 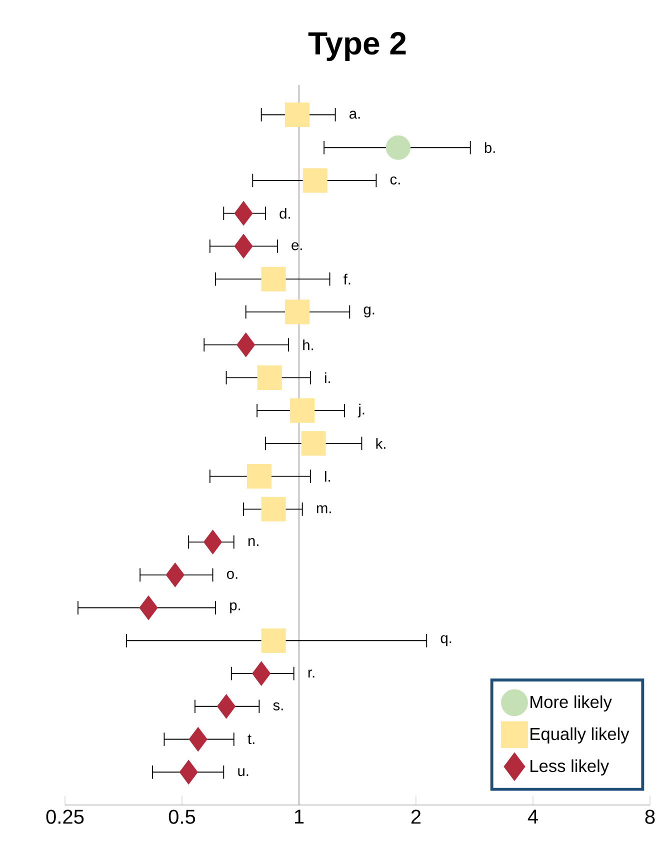 What do you see at coordinates (327, 476) in the screenshot?
I see `y-tick-label: l.` at bounding box center [327, 476].